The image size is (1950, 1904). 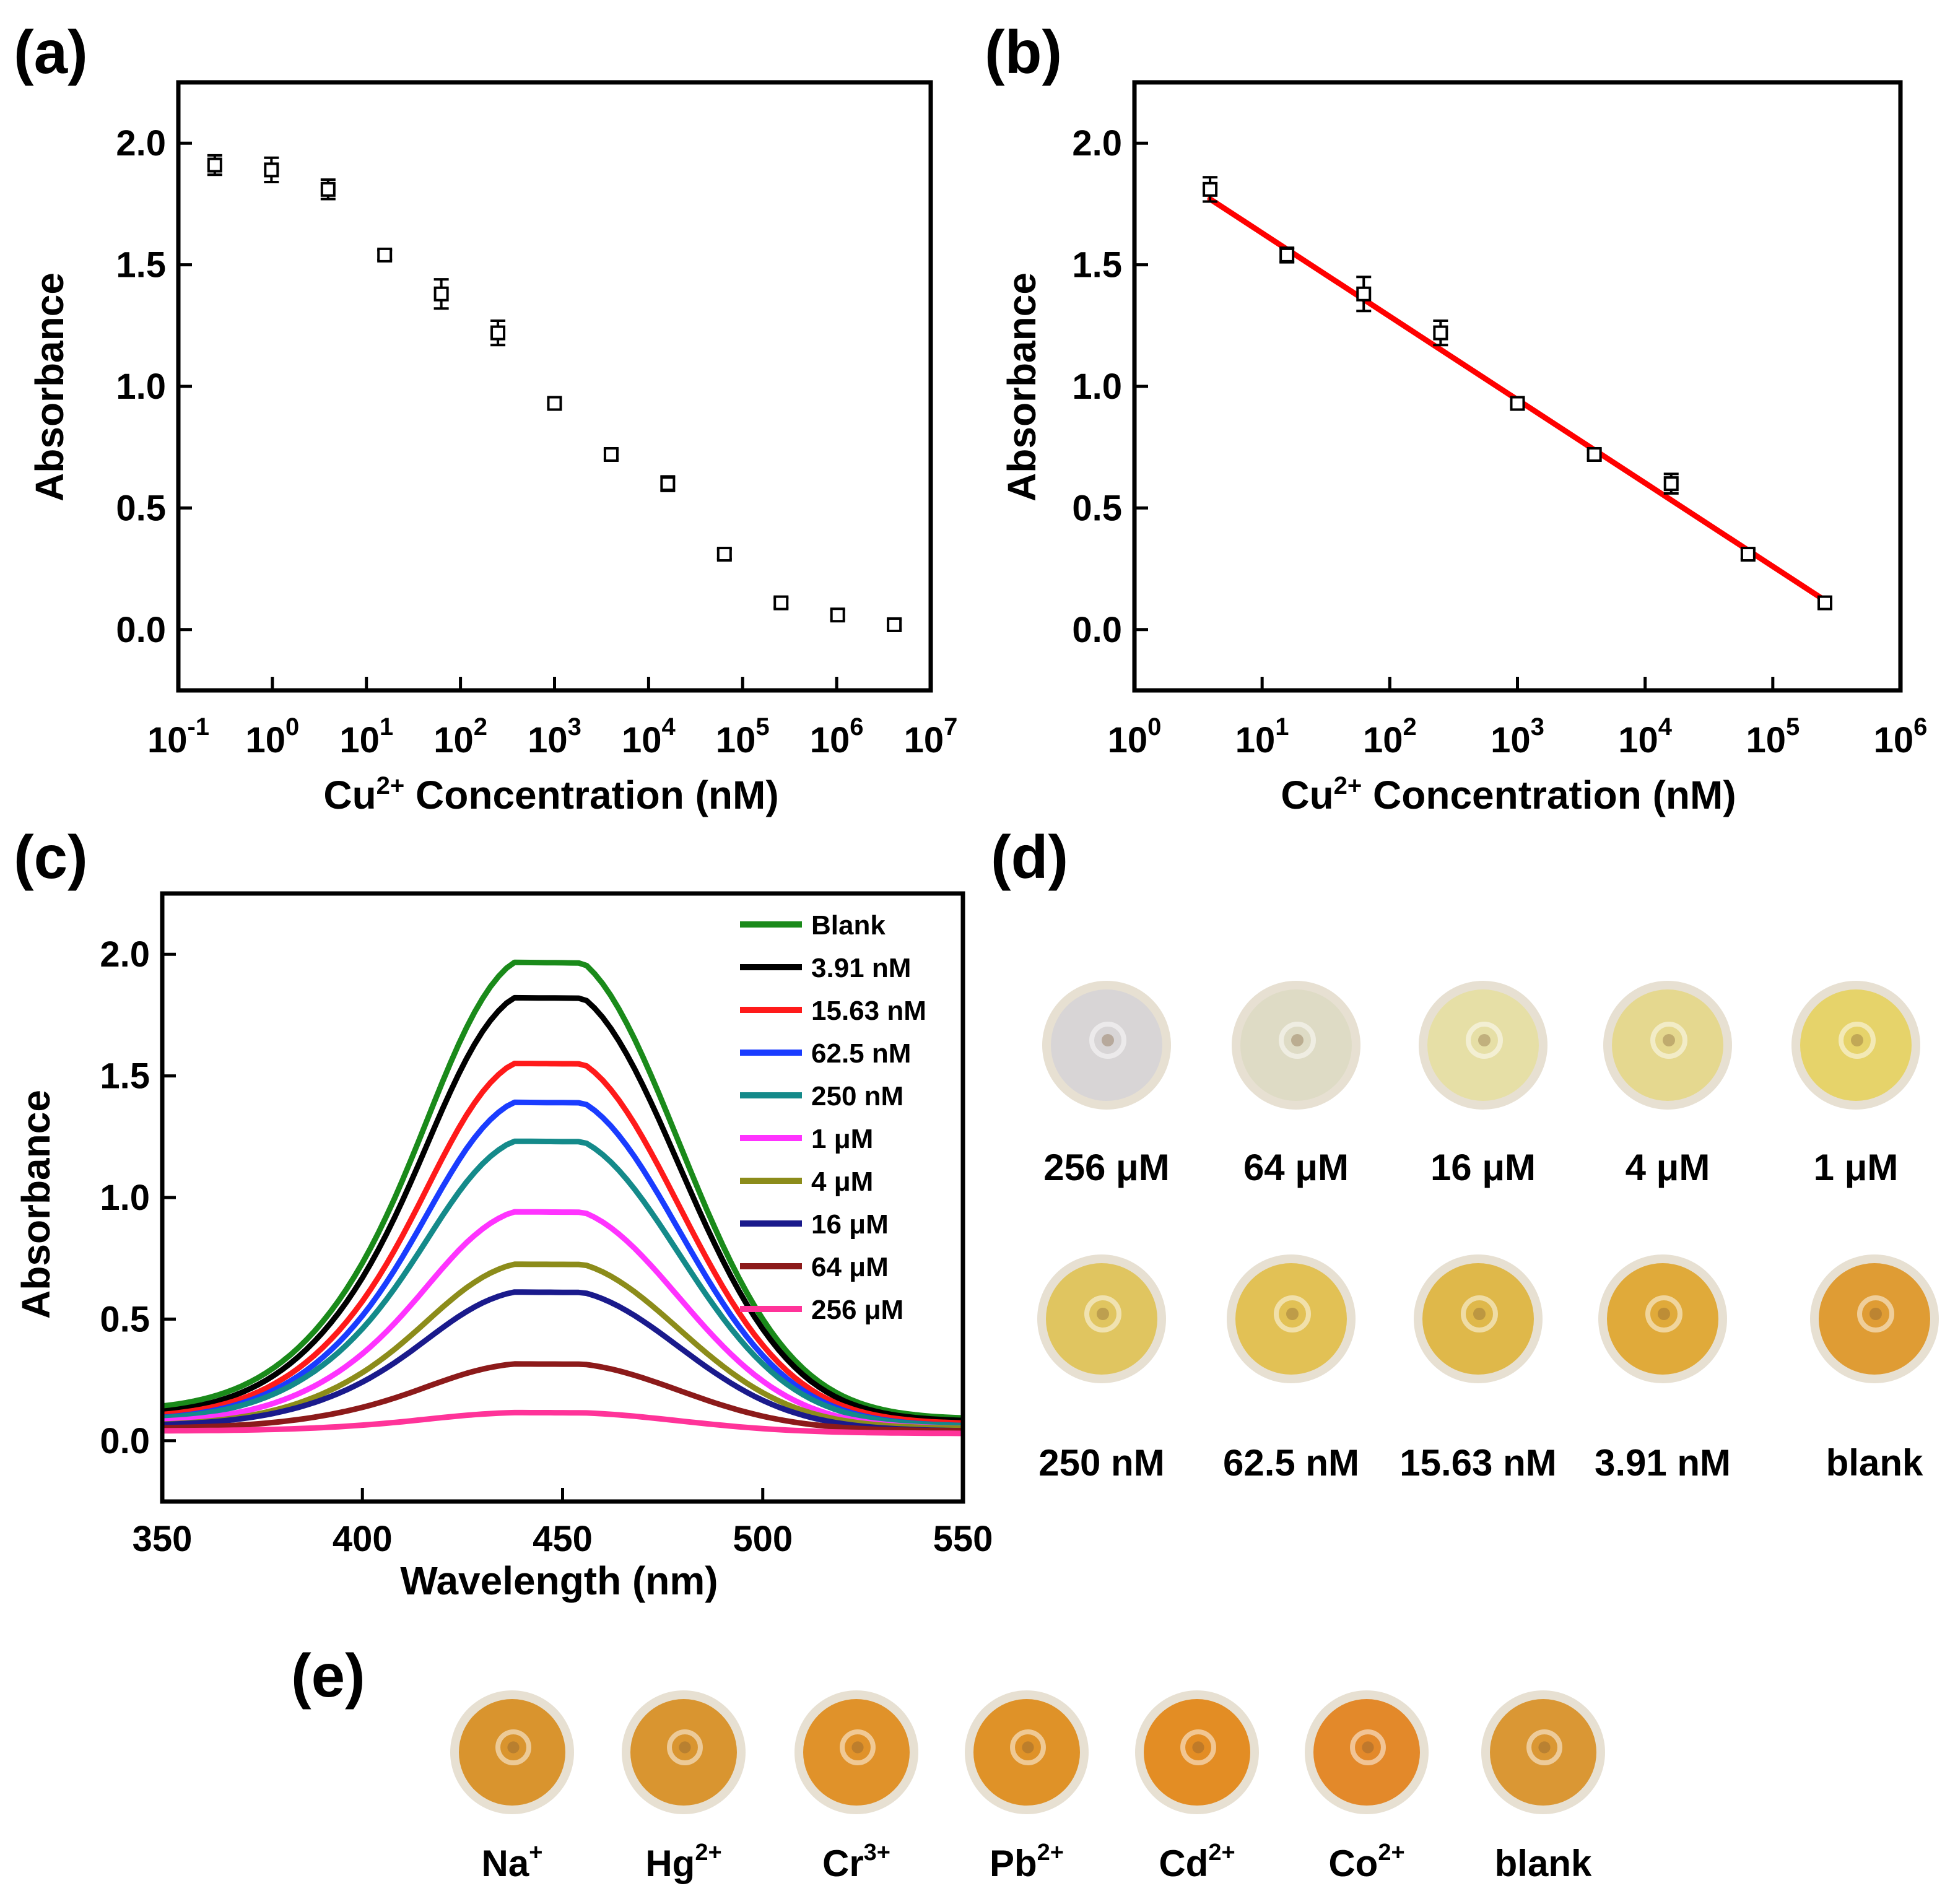 What do you see at coordinates (1097, 508) in the screenshot?
I see `ytick-label-b: 0.5` at bounding box center [1097, 508].